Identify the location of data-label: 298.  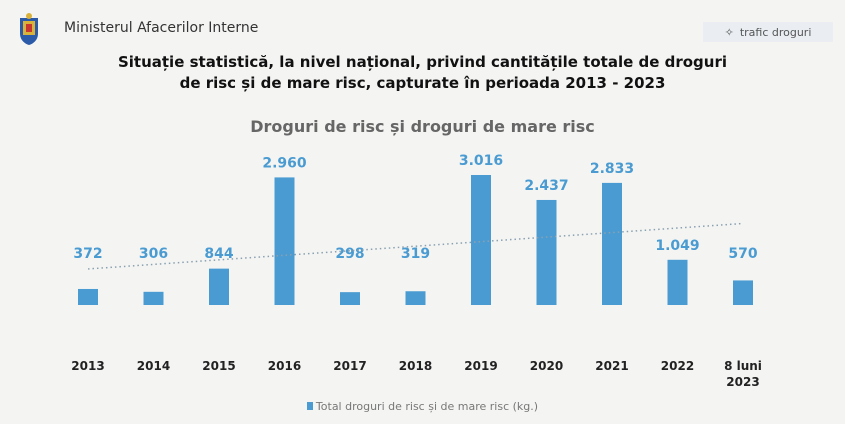
(349, 254).